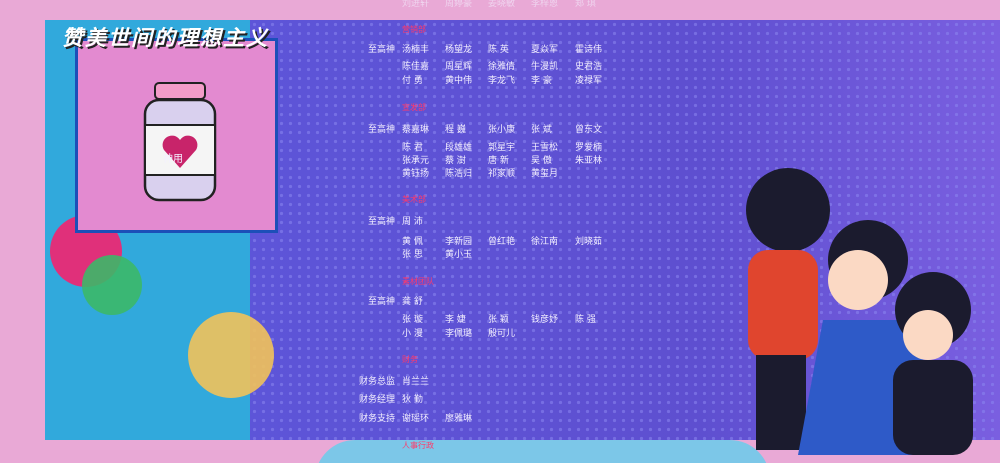 This screenshot has height=463, width=1000. Describe the element at coordinates (589, 81) in the screenshot. I see `credit-name: 凌禄军` at that location.